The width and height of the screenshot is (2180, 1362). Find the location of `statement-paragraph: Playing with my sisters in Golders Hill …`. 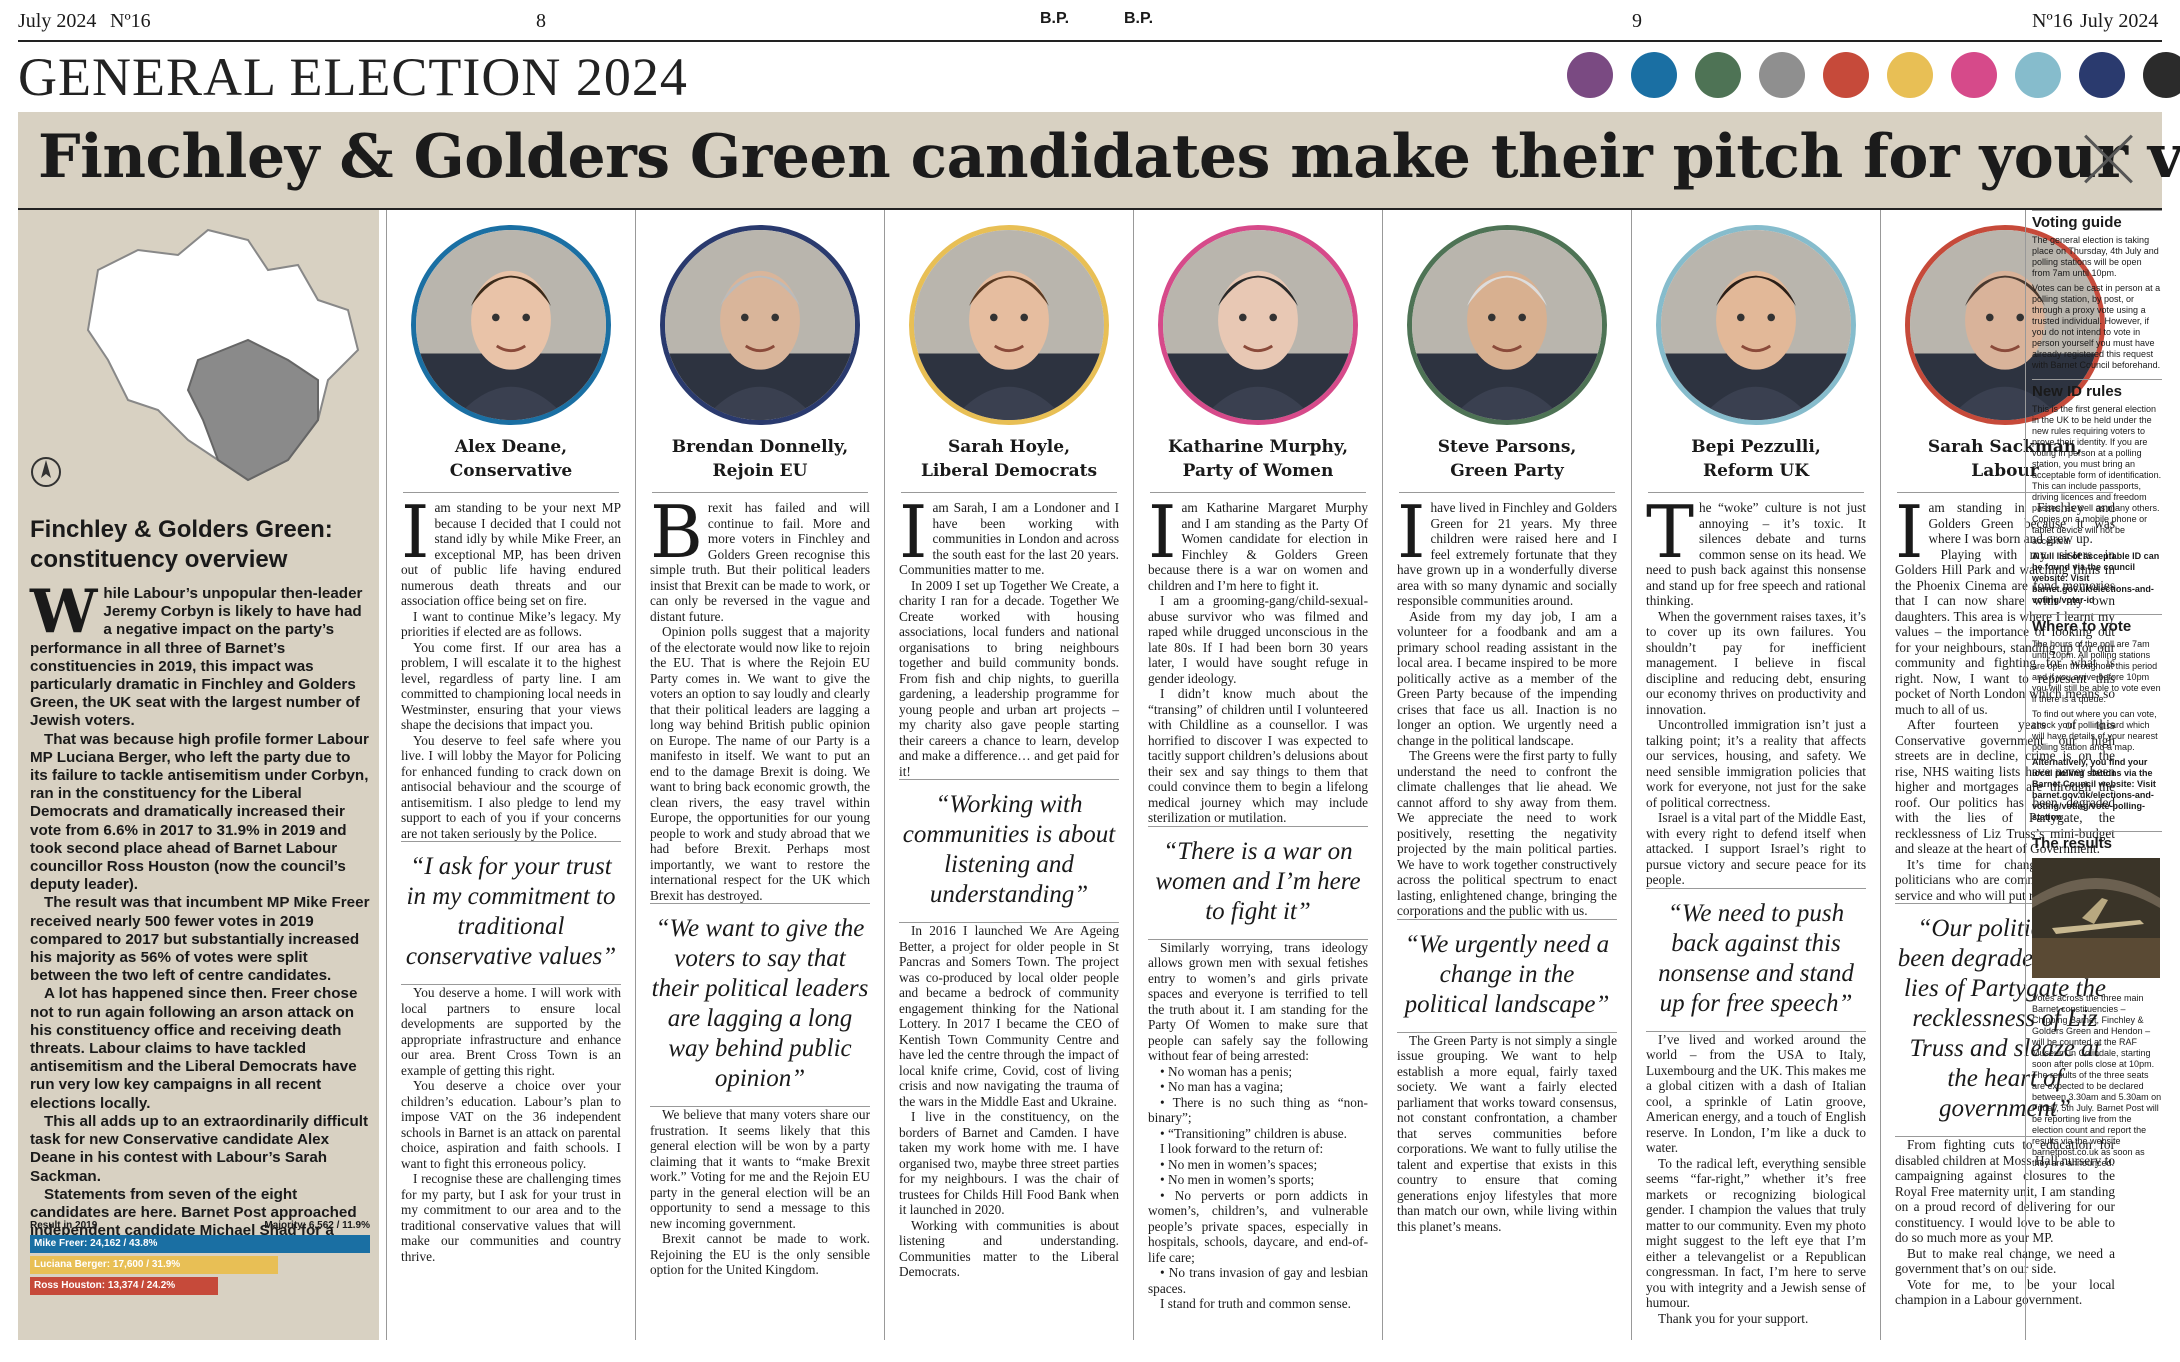

statement-paragraph: Playing with my sisters in Golders Hill … is located at coordinates (2005, 632).